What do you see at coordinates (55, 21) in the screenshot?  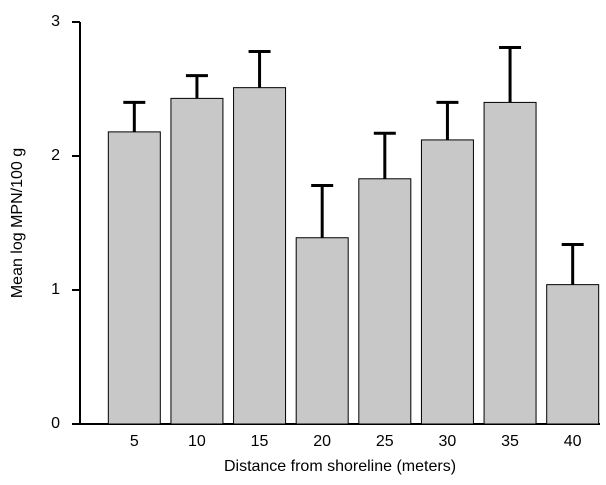 I see `y-tick-label: 3` at bounding box center [55, 21].